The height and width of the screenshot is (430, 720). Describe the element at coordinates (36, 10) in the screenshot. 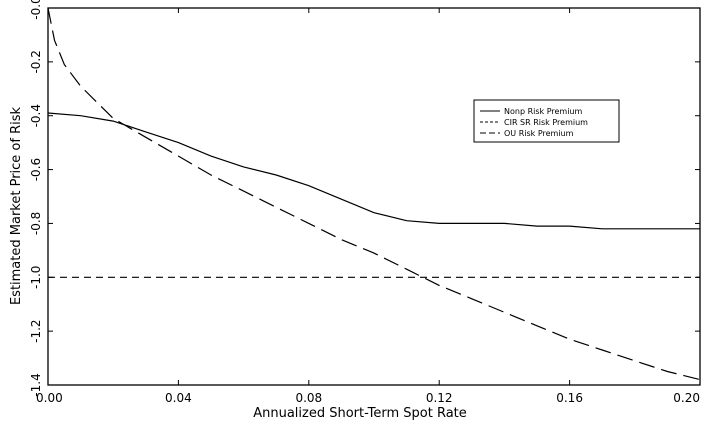

I see `y-tick-label: -0.0` at that location.